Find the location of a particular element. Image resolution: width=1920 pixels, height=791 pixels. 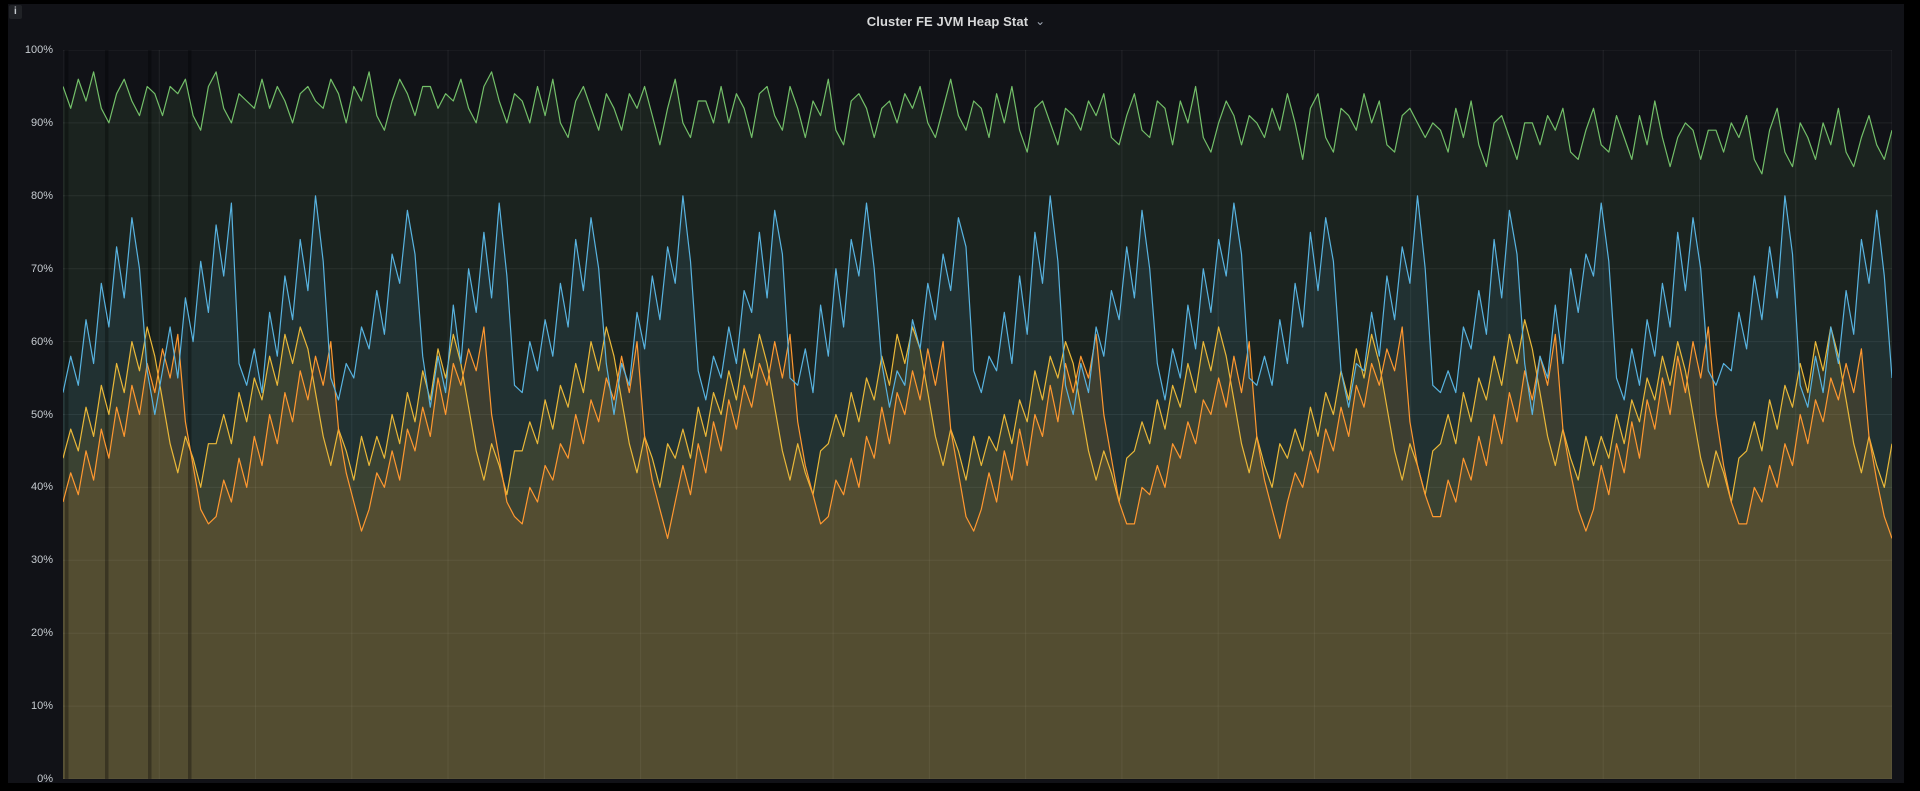

y-axis-tick-20: 20% is located at coordinates (41, 633).